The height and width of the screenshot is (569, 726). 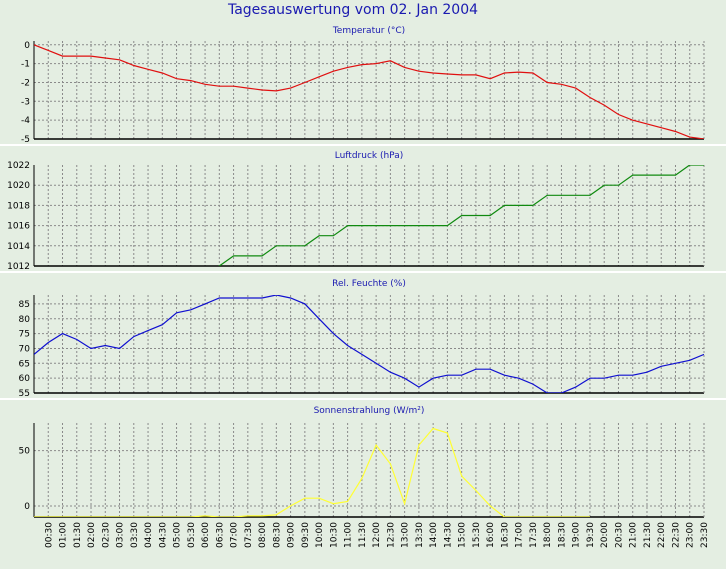 What do you see at coordinates (369, 156) in the screenshot?
I see `panel-title: Luftdruck (hPa)` at bounding box center [369, 156].